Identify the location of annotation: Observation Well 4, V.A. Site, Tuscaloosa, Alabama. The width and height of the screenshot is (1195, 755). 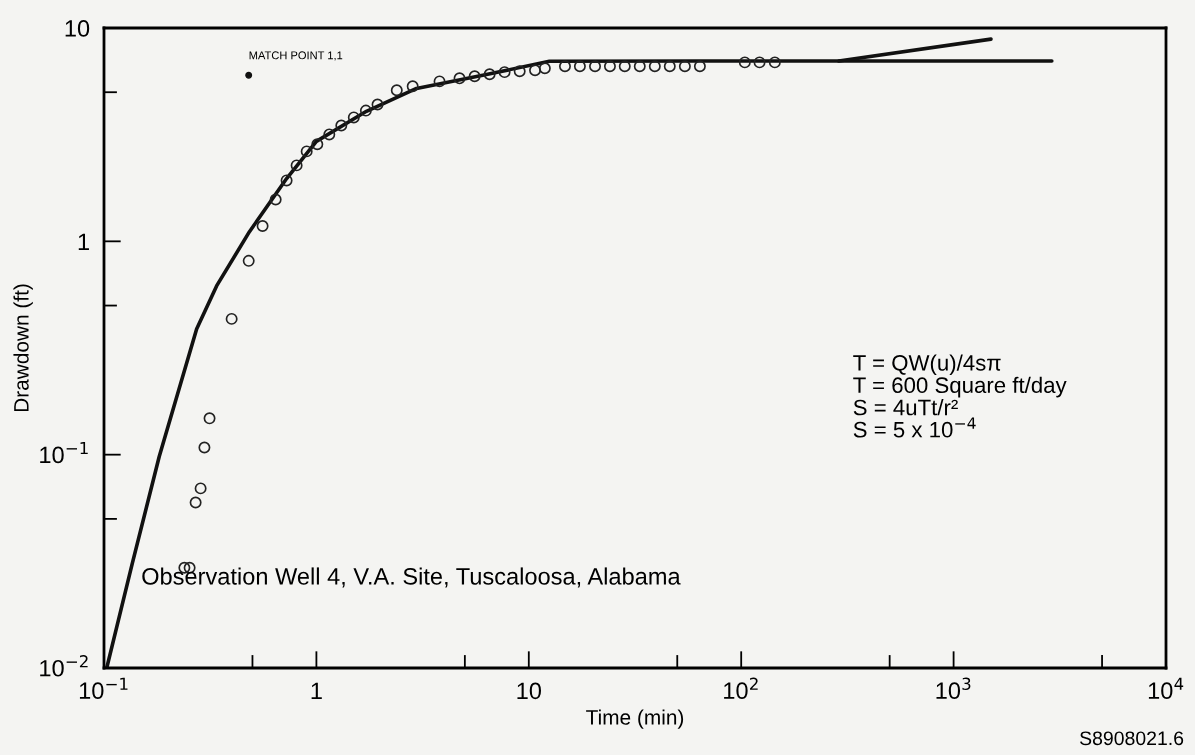
(411, 577).